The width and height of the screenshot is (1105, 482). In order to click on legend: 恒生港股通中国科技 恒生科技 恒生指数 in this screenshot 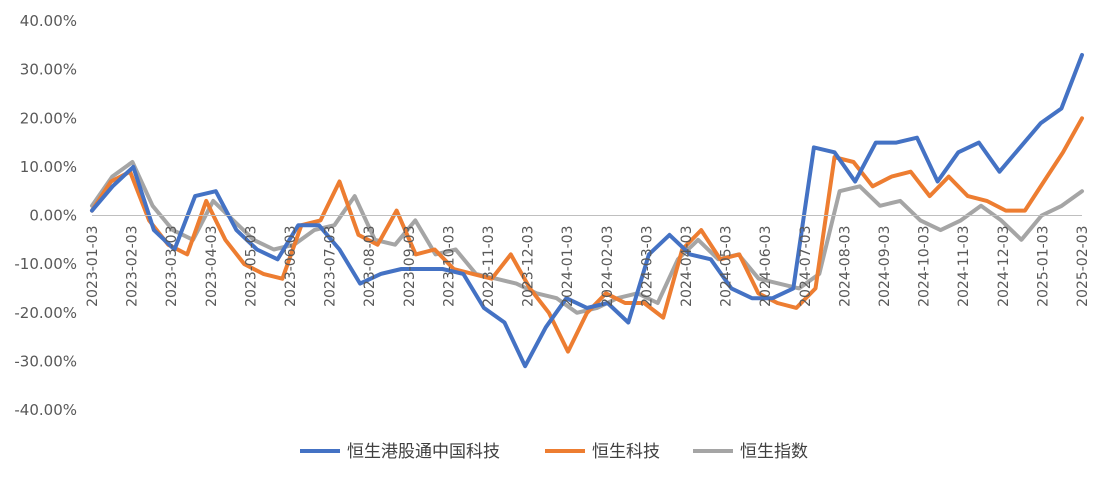, I will do `click(554, 452)`.